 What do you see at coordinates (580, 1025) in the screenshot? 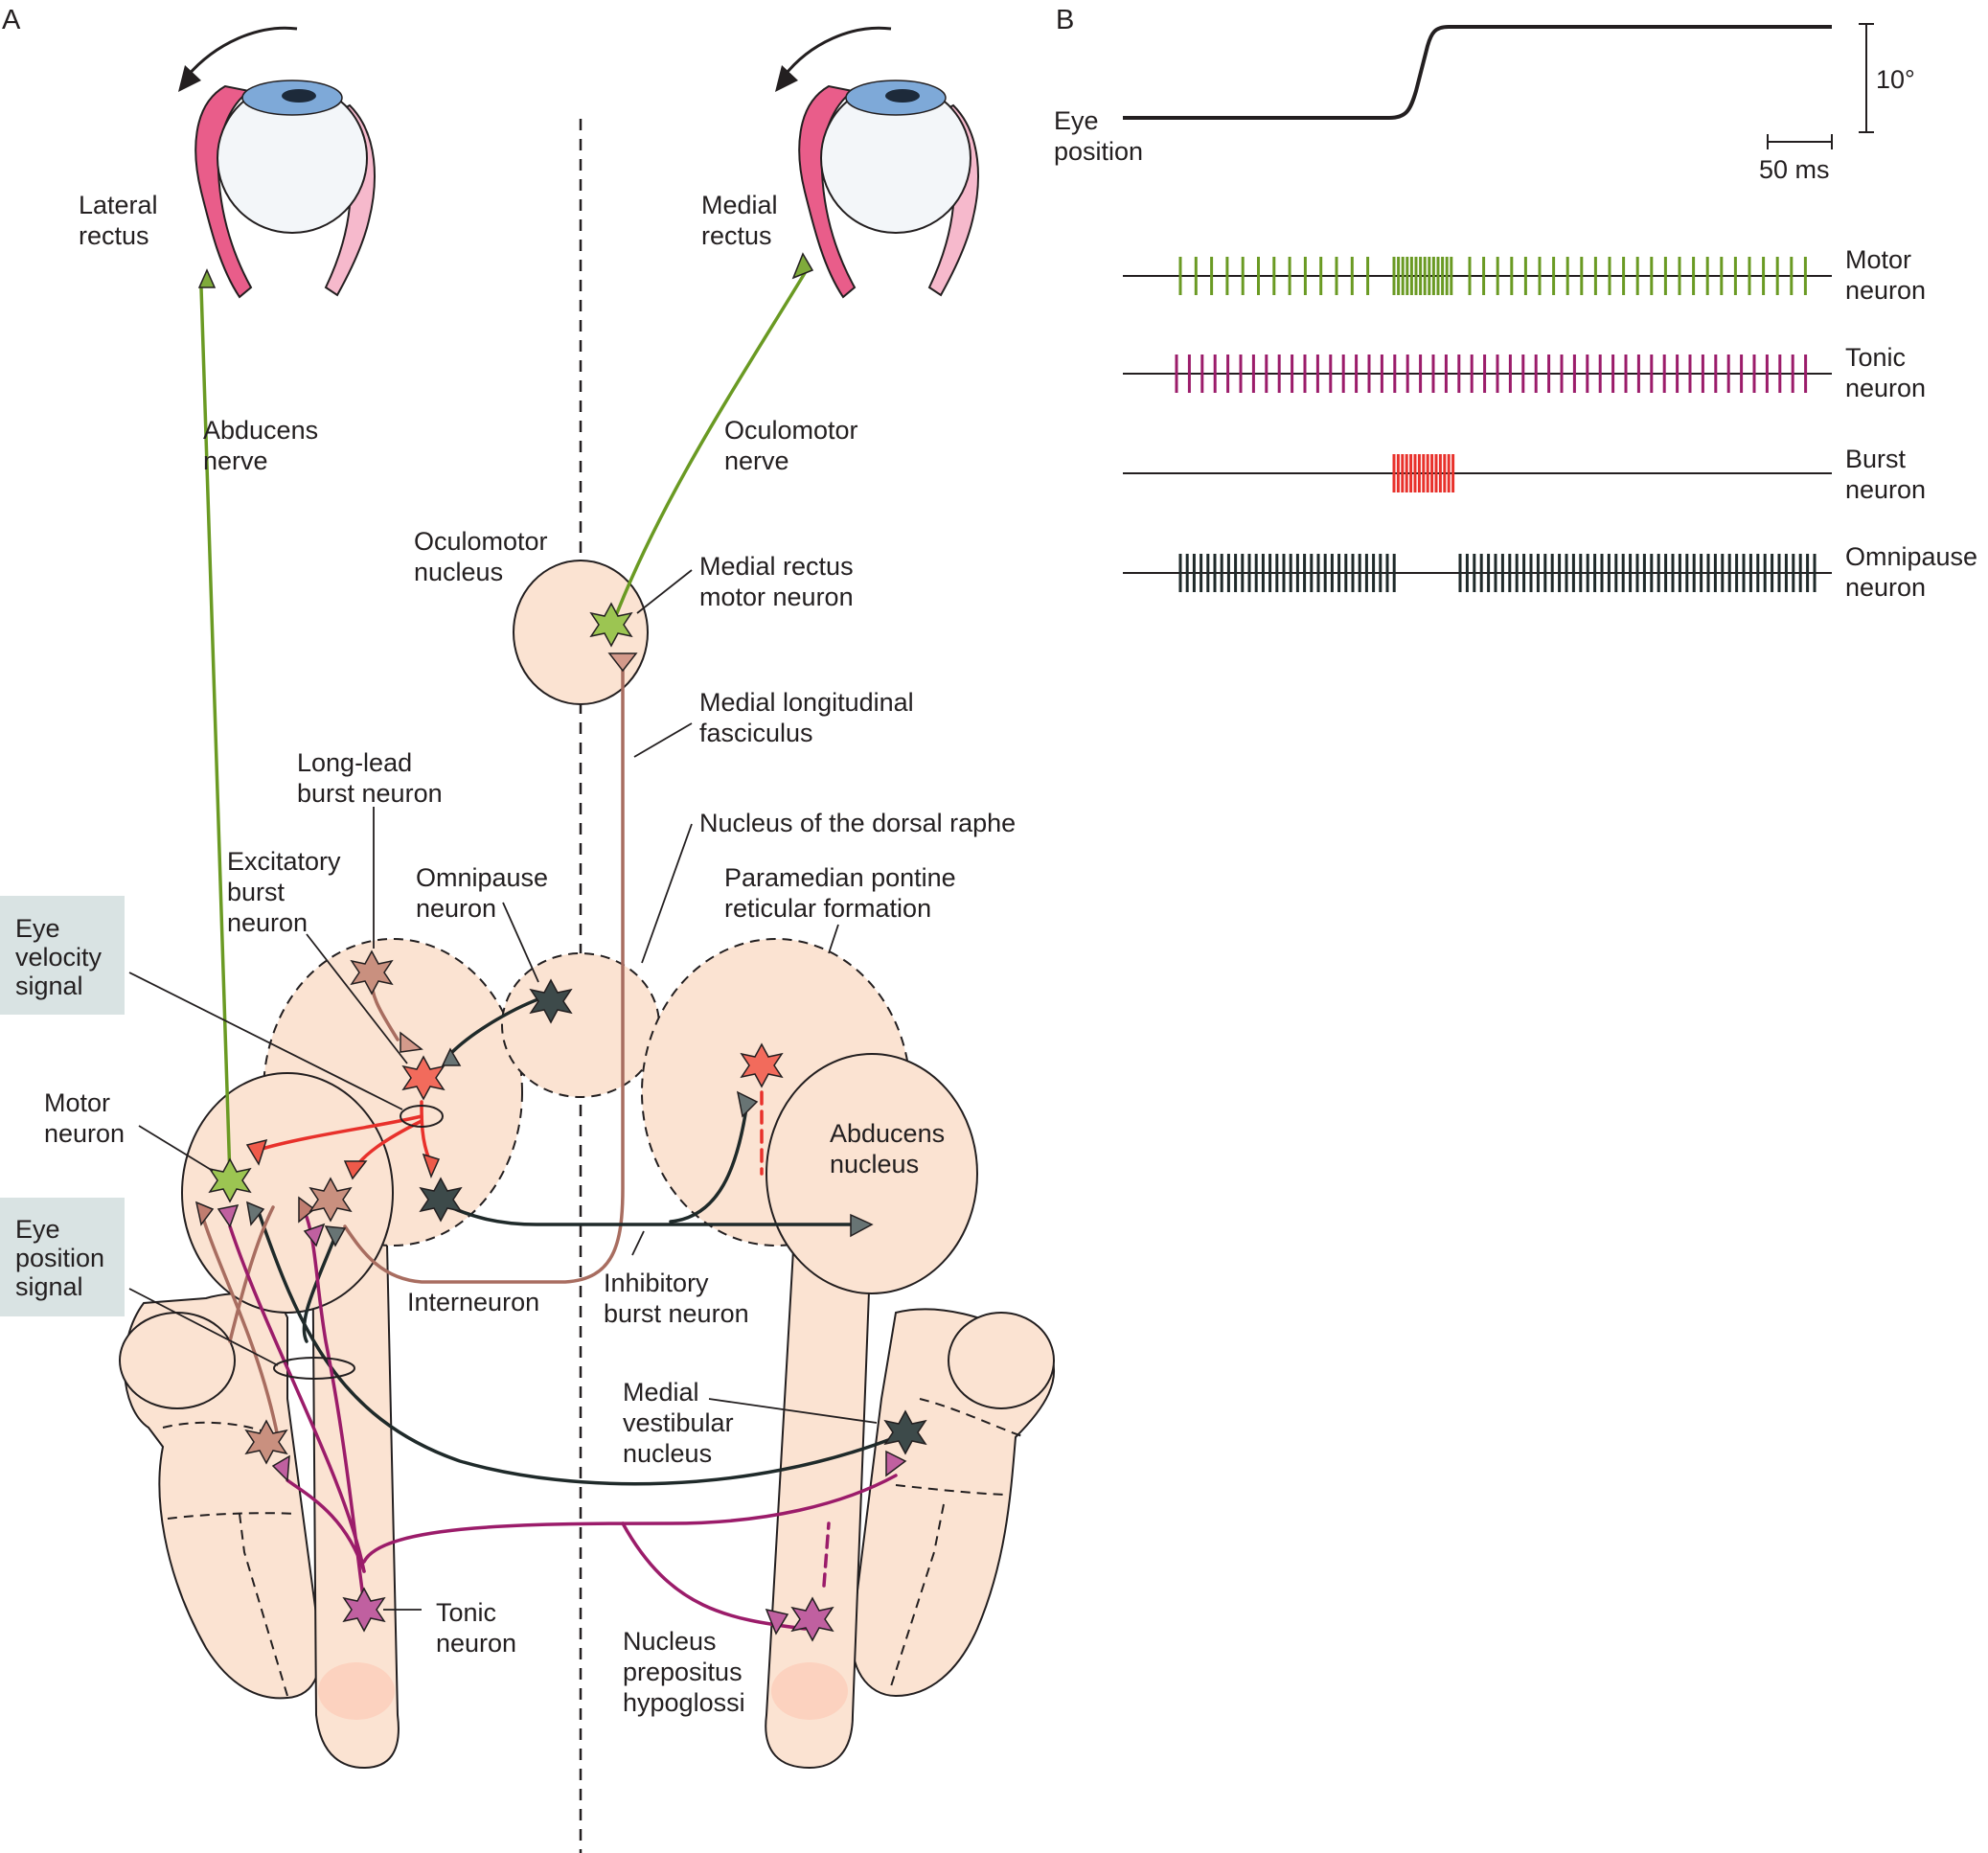
I see `omnipause-region` at bounding box center [580, 1025].